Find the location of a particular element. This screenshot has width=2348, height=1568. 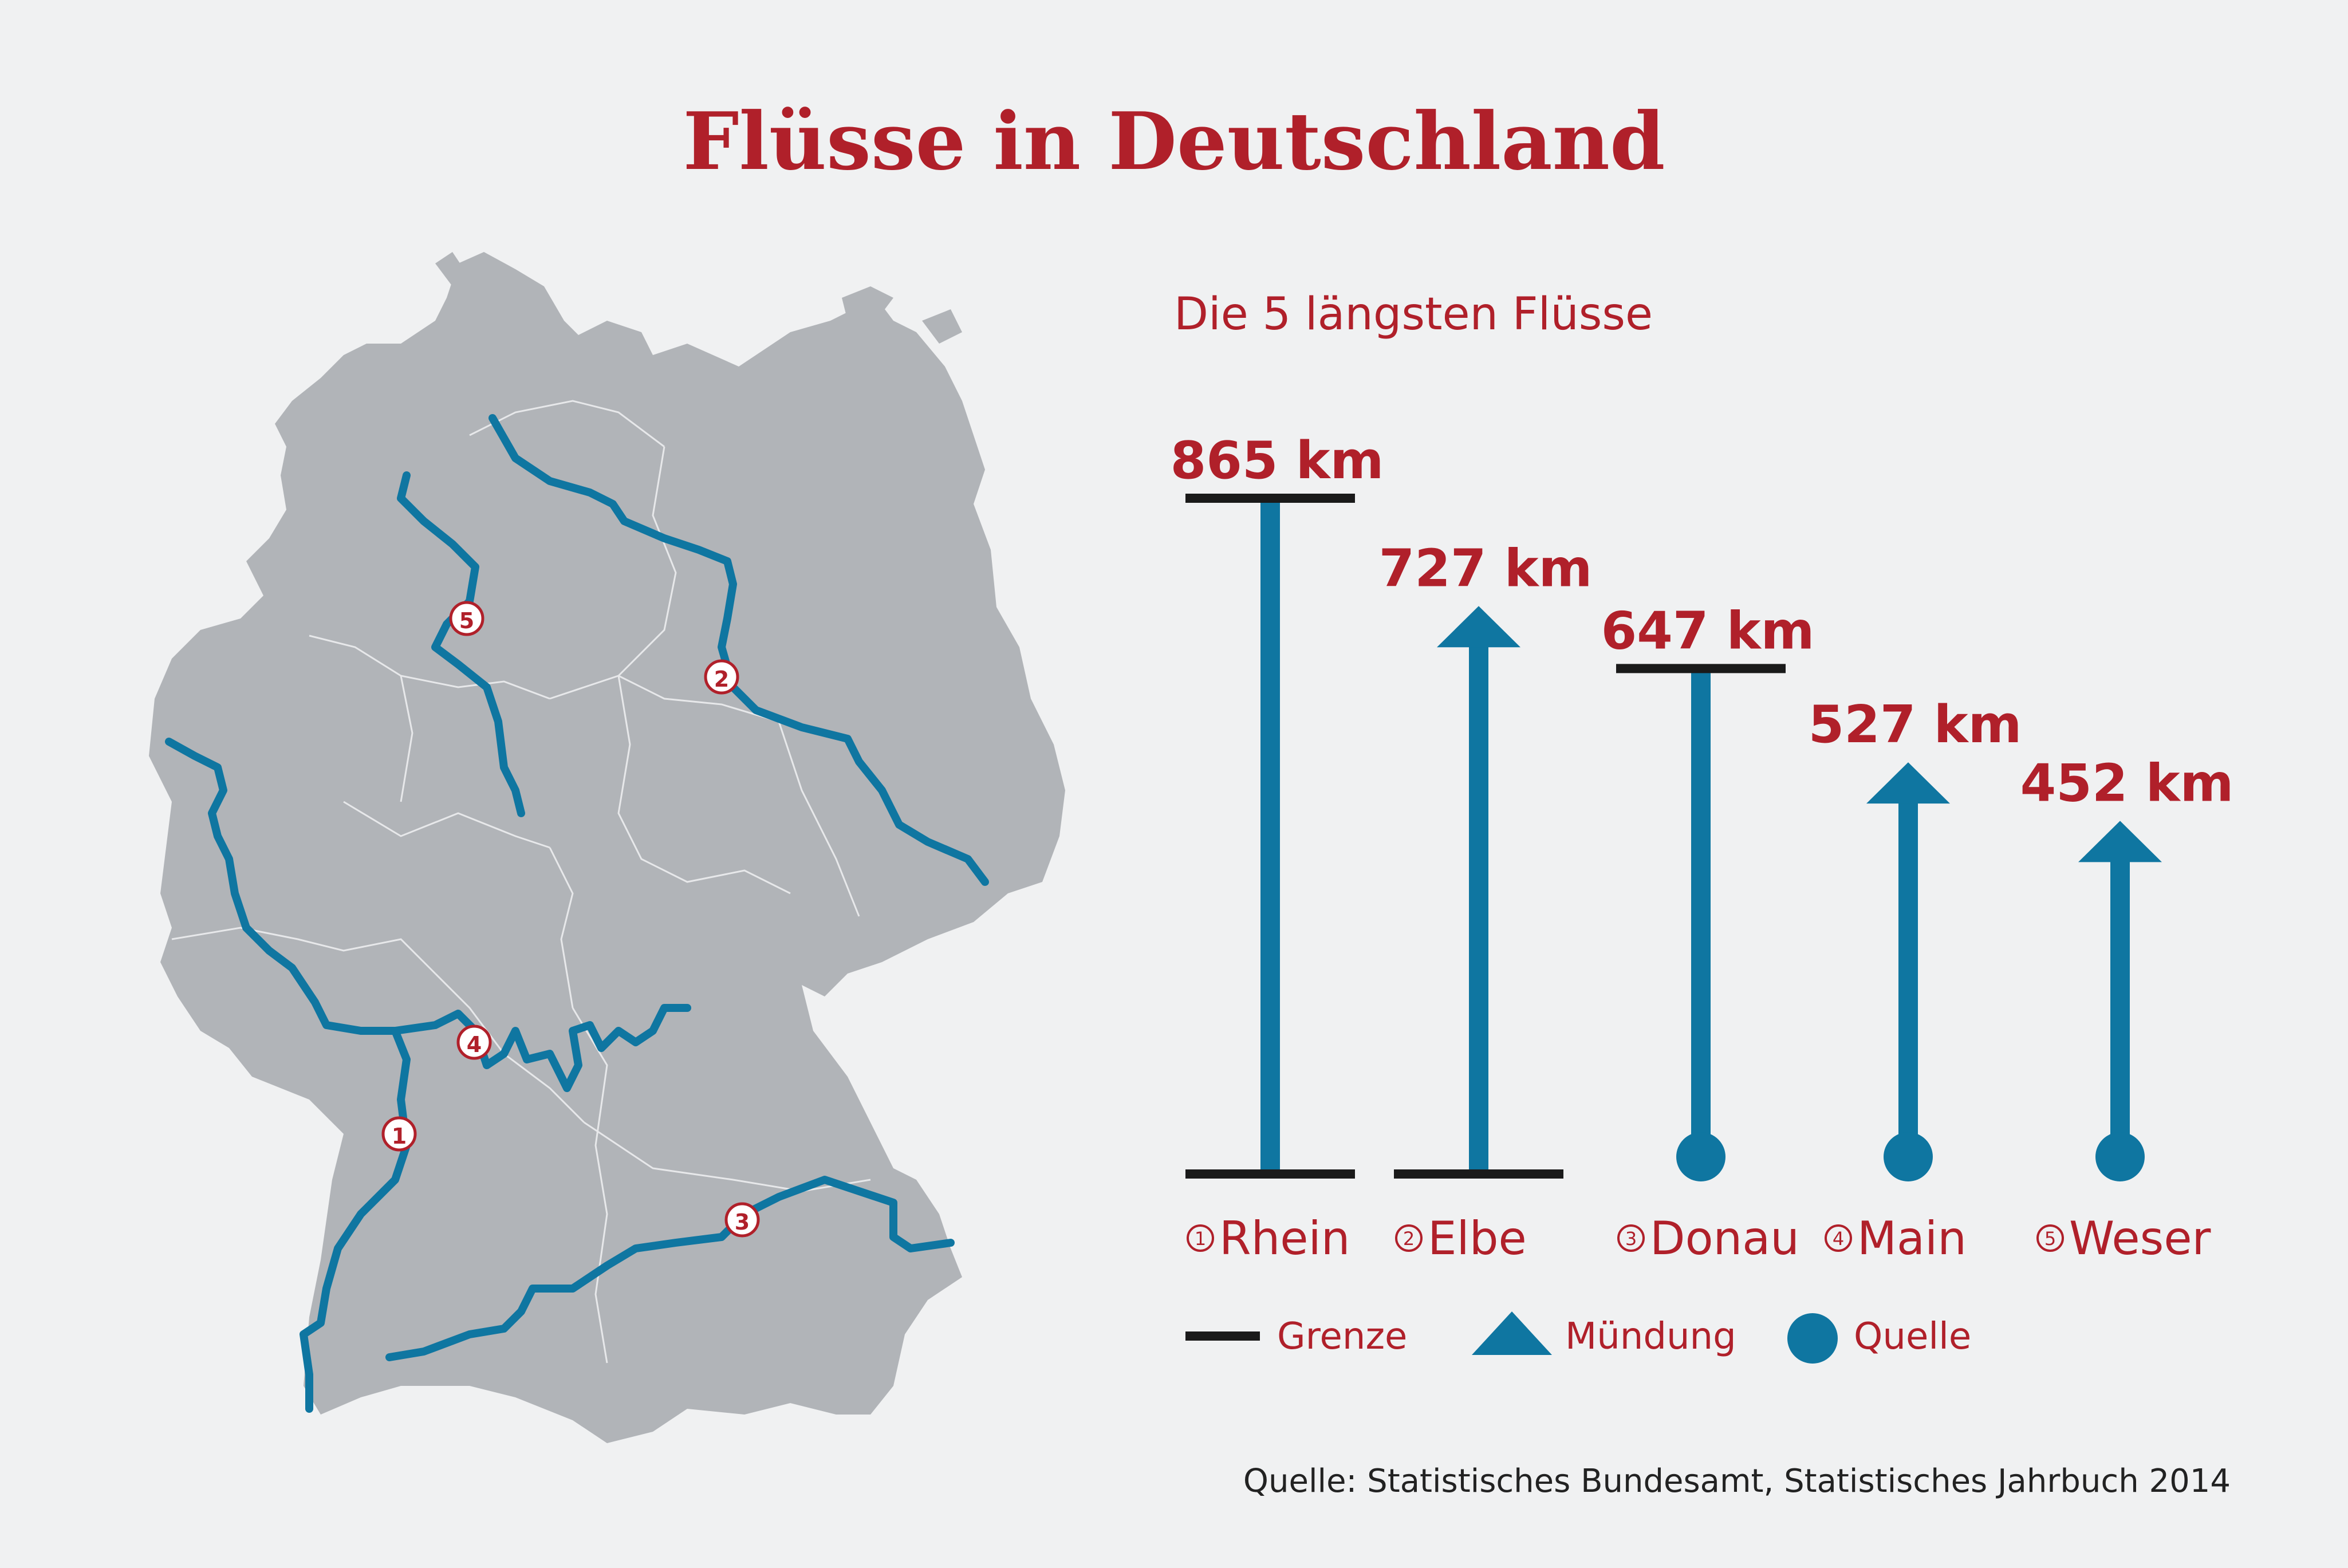

map-marker-2: 2 is located at coordinates (721, 677).